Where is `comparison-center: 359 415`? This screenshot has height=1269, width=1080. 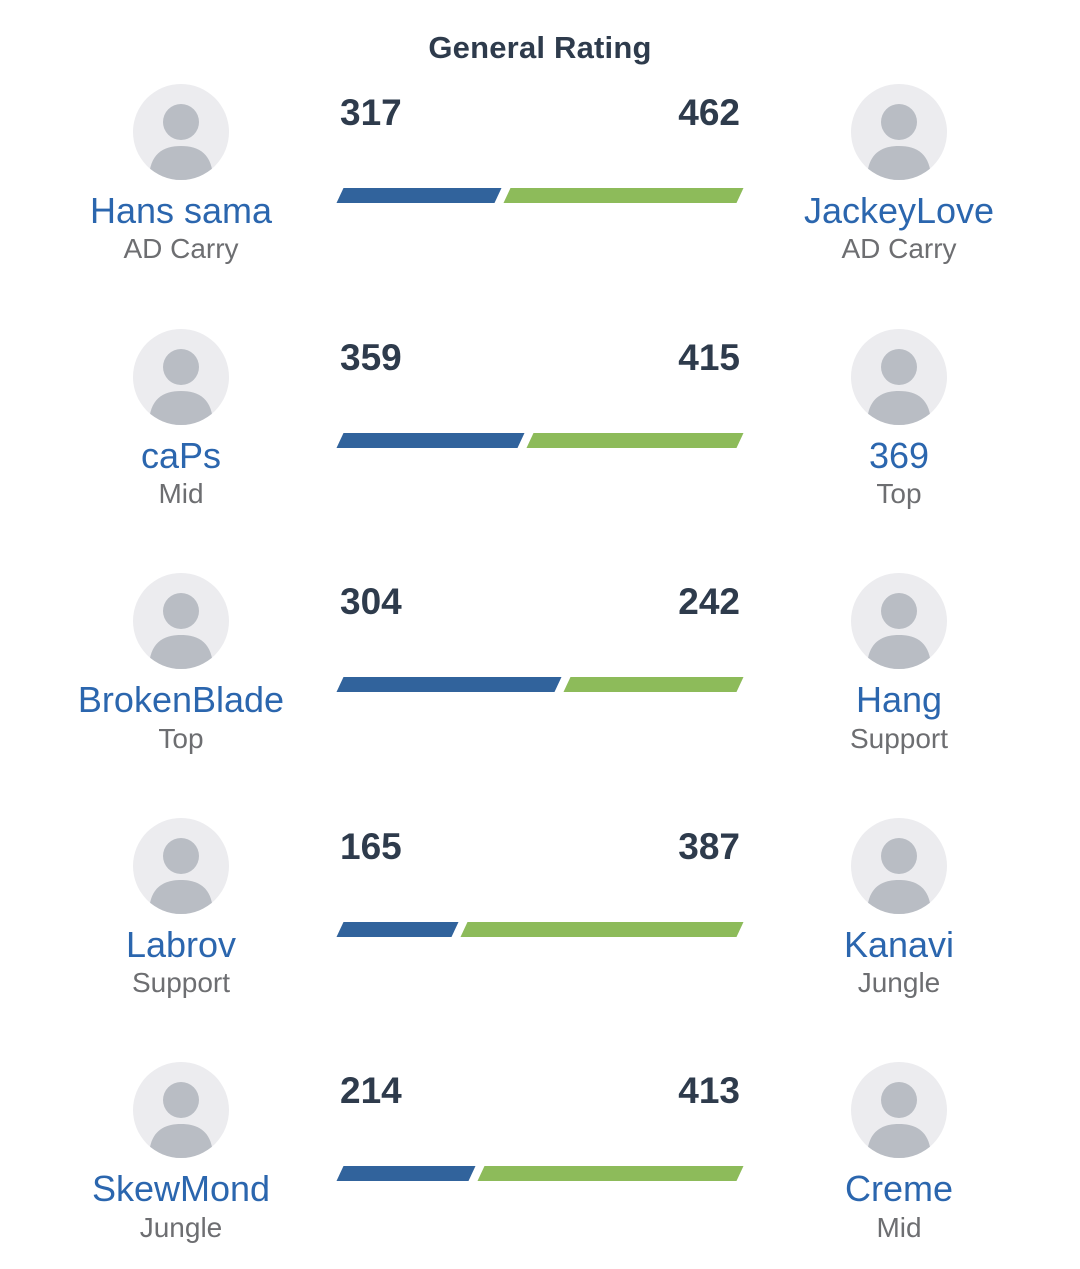 comparison-center: 359 415 is located at coordinates (540, 388).